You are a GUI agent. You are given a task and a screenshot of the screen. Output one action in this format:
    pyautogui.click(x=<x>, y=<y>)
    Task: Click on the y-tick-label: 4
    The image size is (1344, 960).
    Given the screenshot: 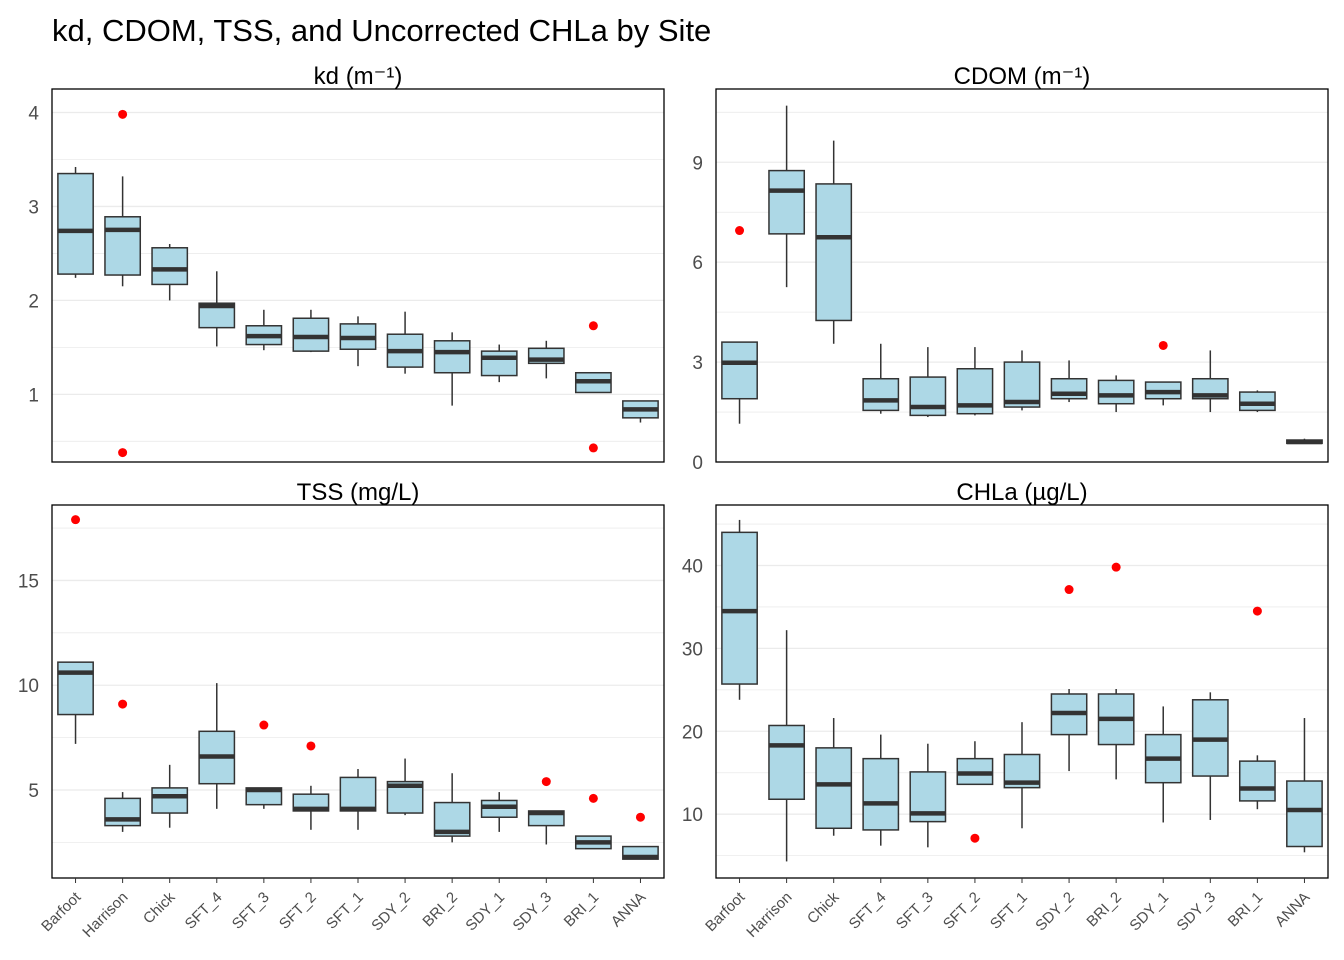 What is the action you would take?
    pyautogui.click(x=33, y=113)
    